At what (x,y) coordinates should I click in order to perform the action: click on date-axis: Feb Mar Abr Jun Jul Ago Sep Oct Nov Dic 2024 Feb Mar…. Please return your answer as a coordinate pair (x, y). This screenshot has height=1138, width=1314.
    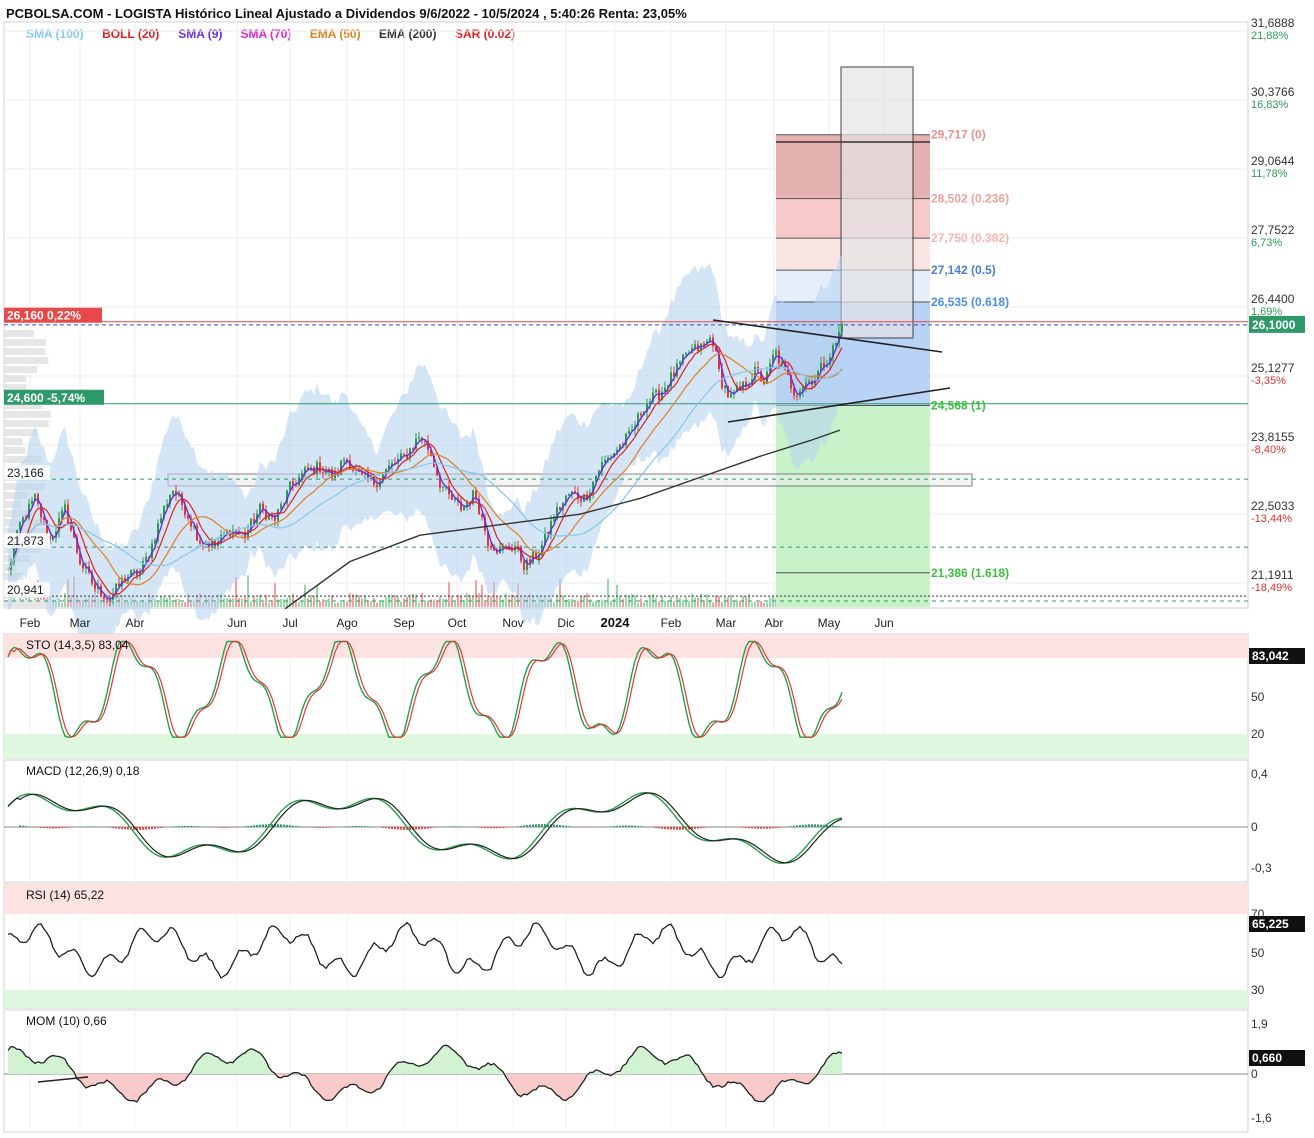
    Looking at the image, I should click on (457, 622).